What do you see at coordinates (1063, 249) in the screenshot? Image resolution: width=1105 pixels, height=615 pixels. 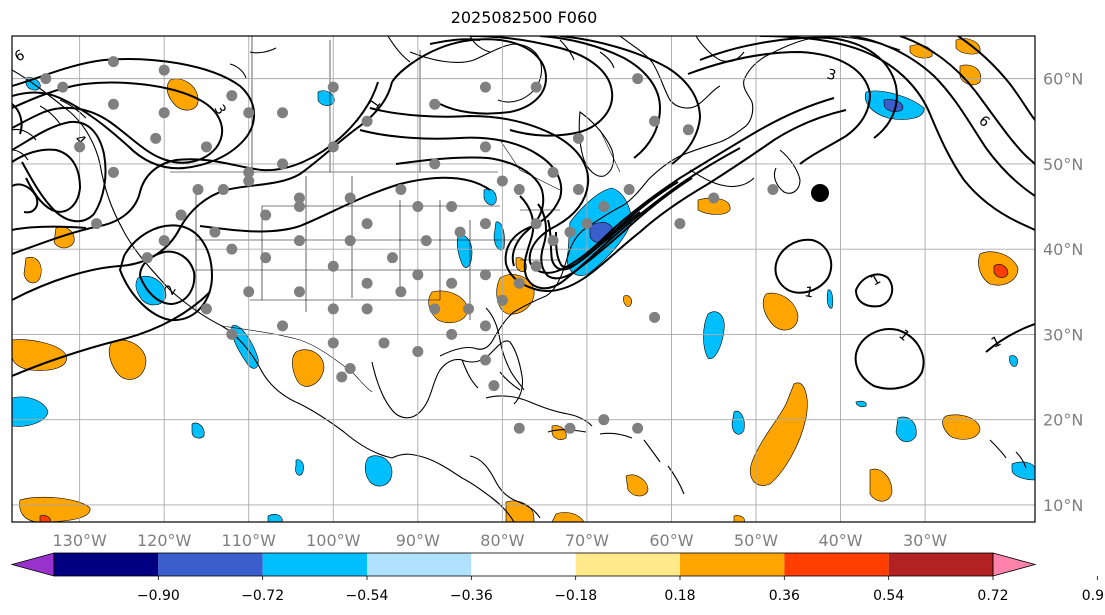 I see `latitude-tick-label: 40°N` at bounding box center [1063, 249].